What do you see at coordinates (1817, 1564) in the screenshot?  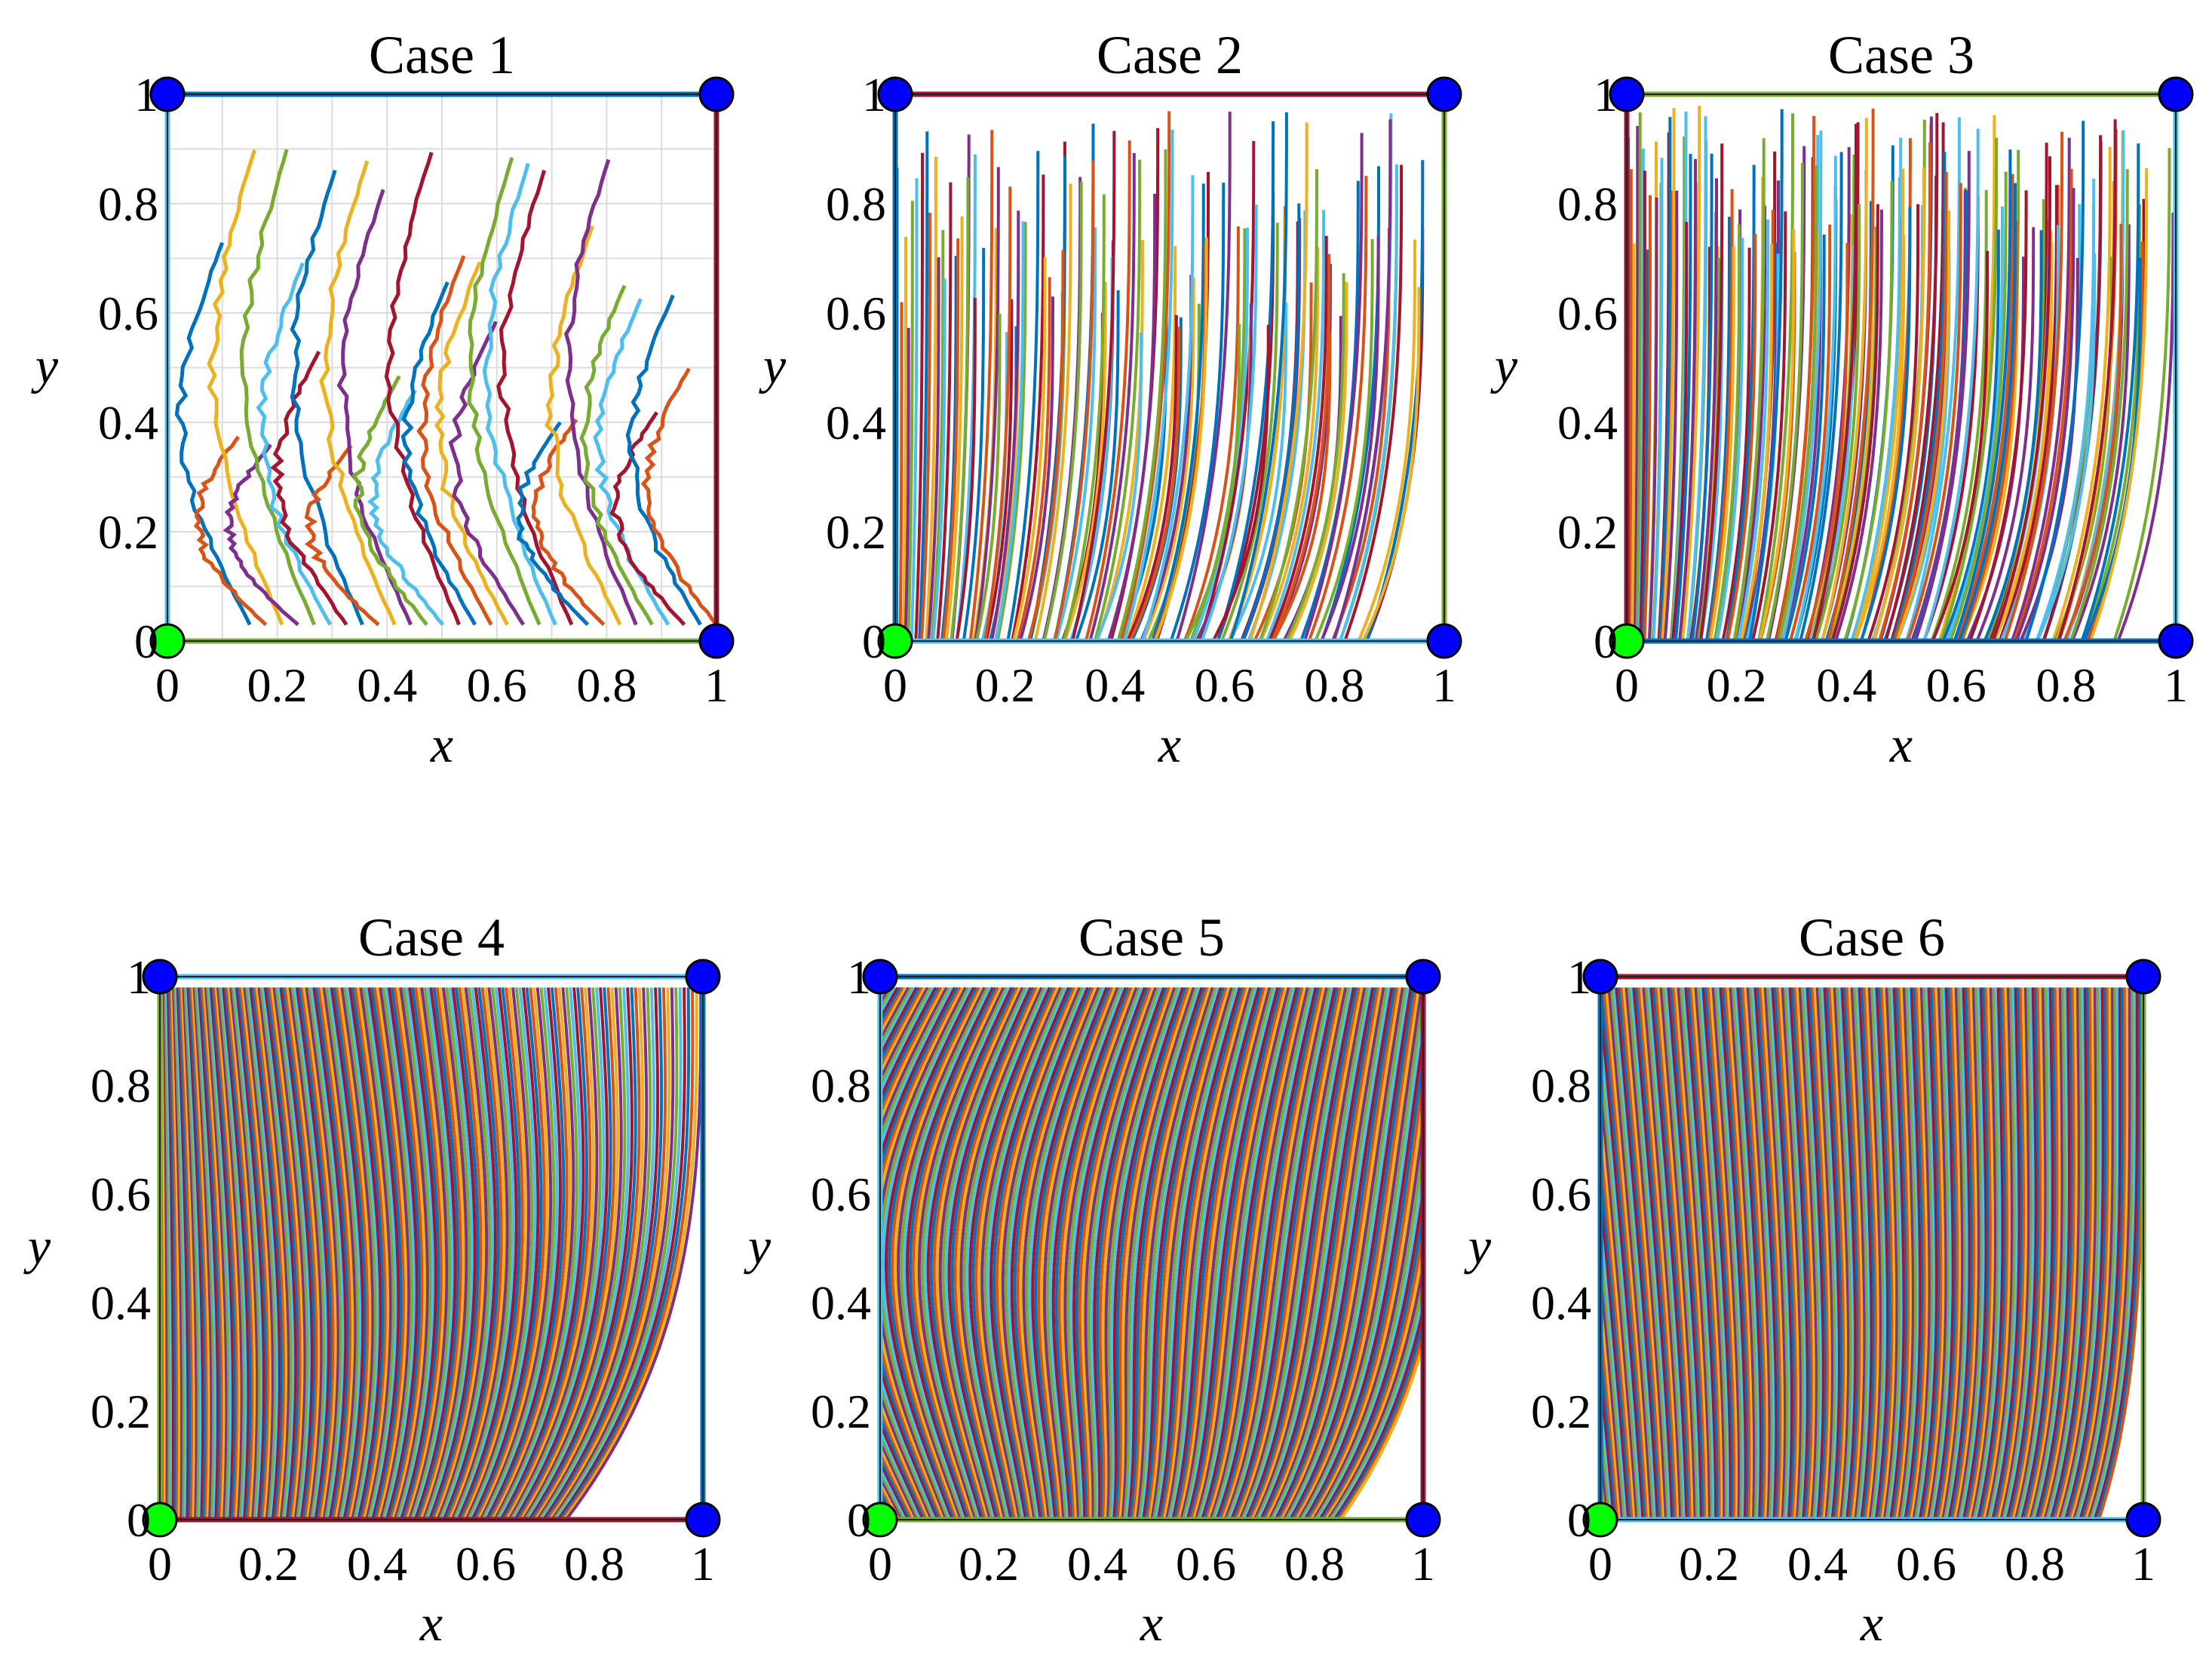 I see `x-tick-label: 0.4` at bounding box center [1817, 1564].